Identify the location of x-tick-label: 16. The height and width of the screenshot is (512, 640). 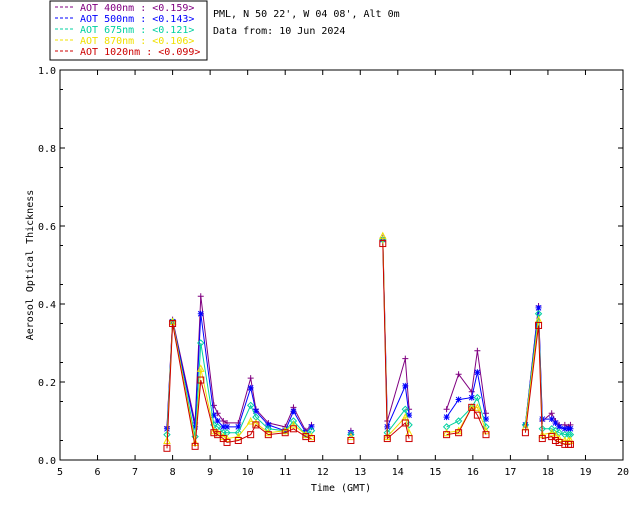
(473, 472).